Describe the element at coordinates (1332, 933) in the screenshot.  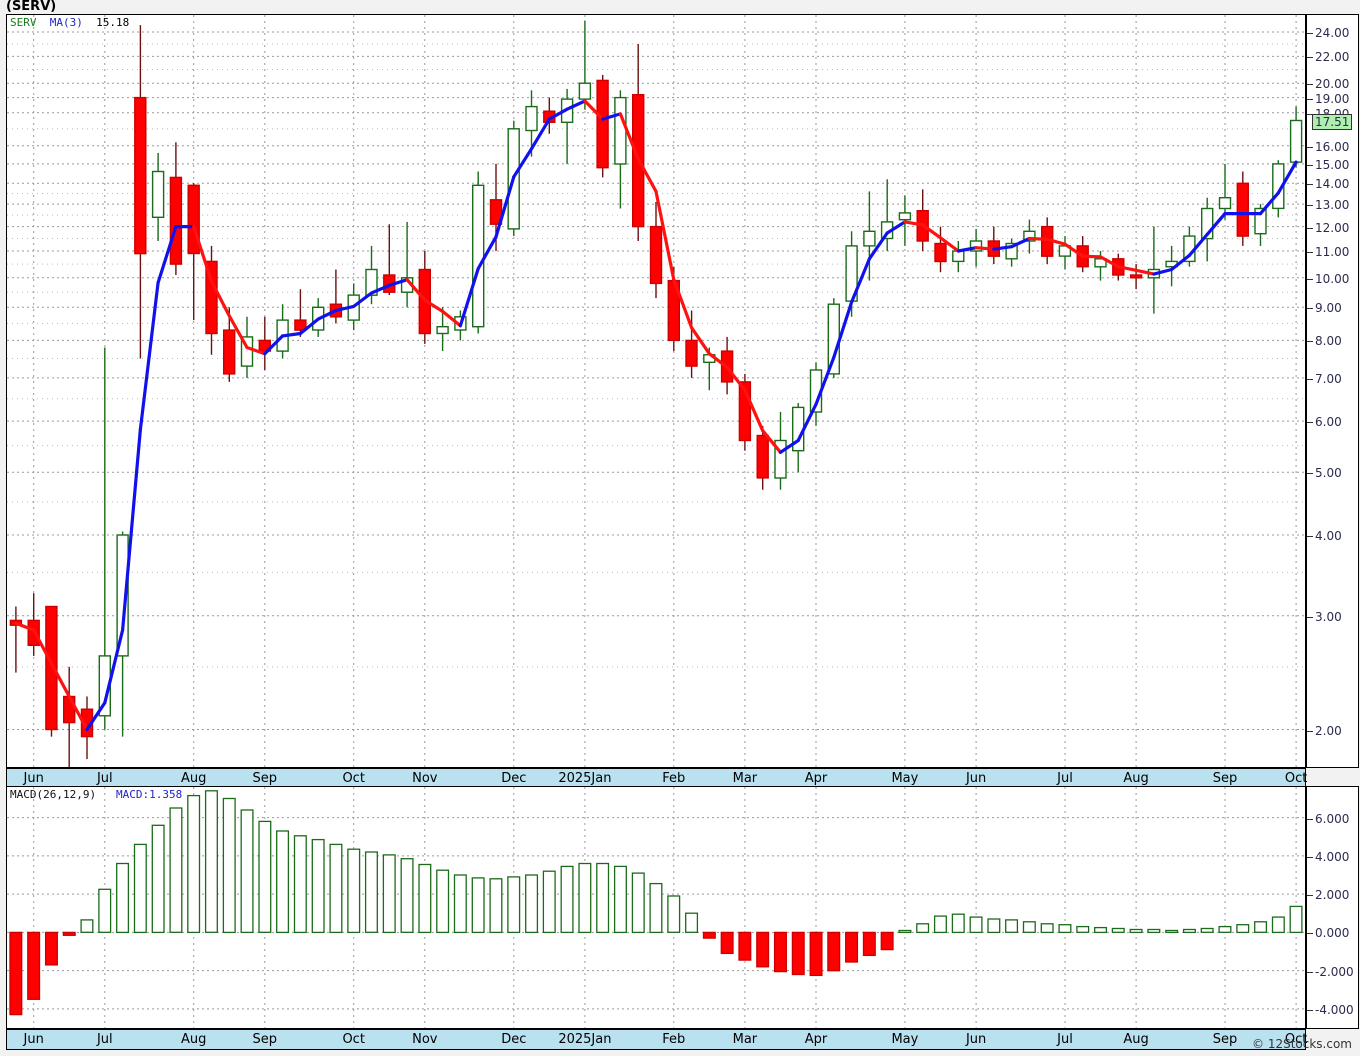
I see `macd-axis-label: 0.000` at that location.